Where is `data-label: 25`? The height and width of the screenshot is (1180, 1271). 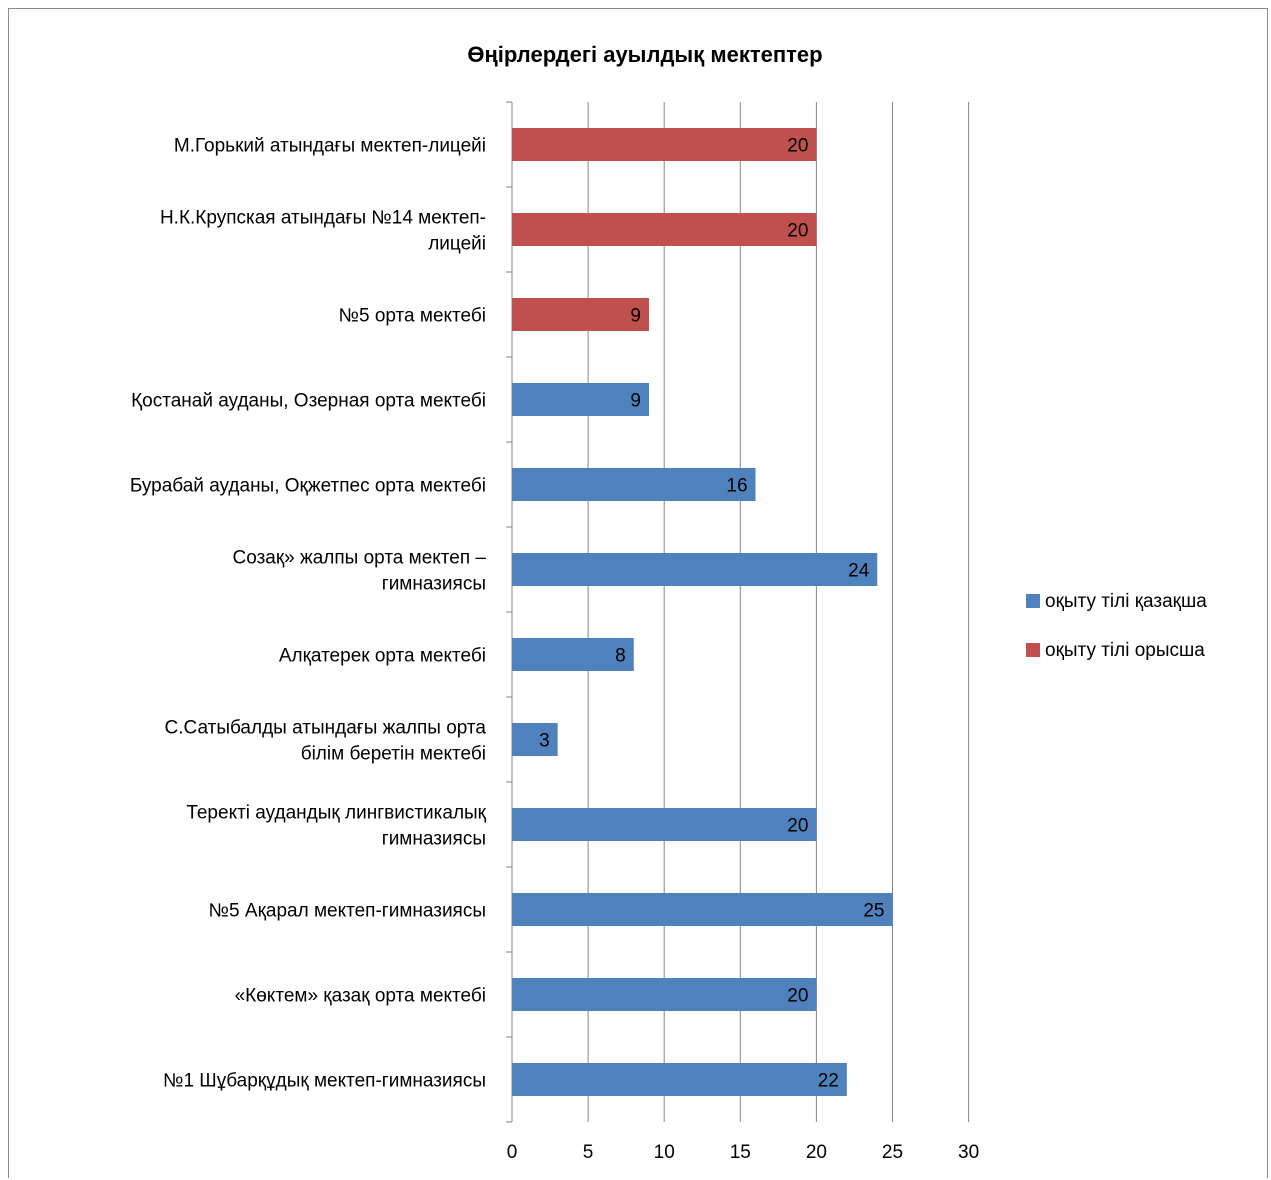
data-label: 25 is located at coordinates (873, 911).